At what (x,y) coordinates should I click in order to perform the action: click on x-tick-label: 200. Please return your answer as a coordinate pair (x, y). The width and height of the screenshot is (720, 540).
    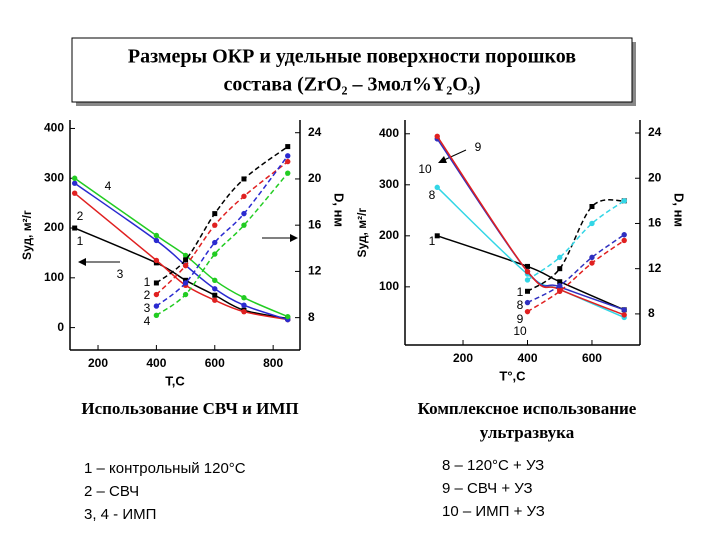
    Looking at the image, I should click on (463, 358).